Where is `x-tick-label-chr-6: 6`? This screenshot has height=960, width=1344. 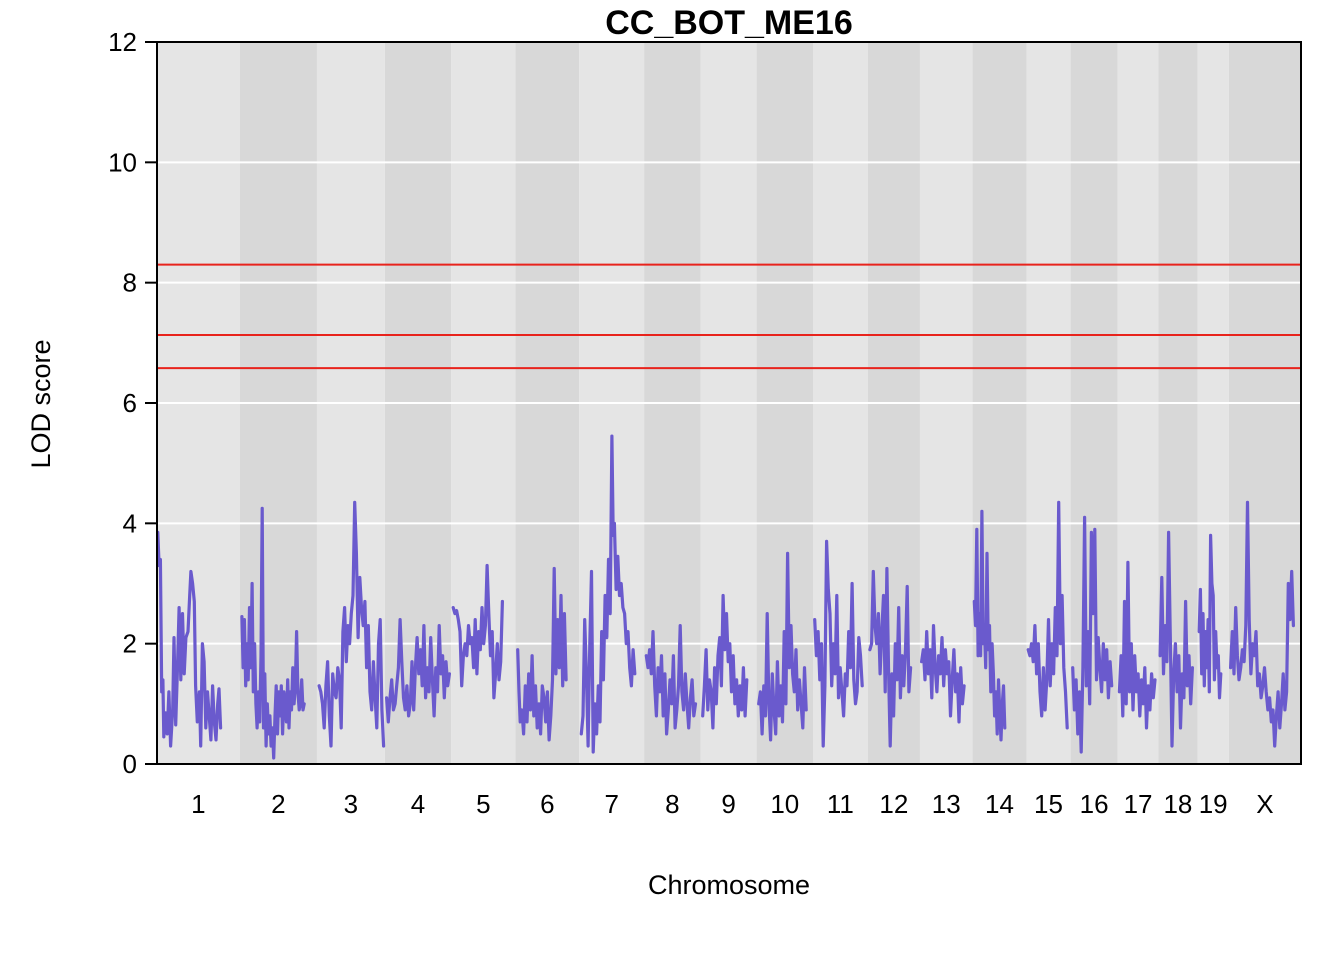
x-tick-label-chr-6: 6 is located at coordinates (547, 804).